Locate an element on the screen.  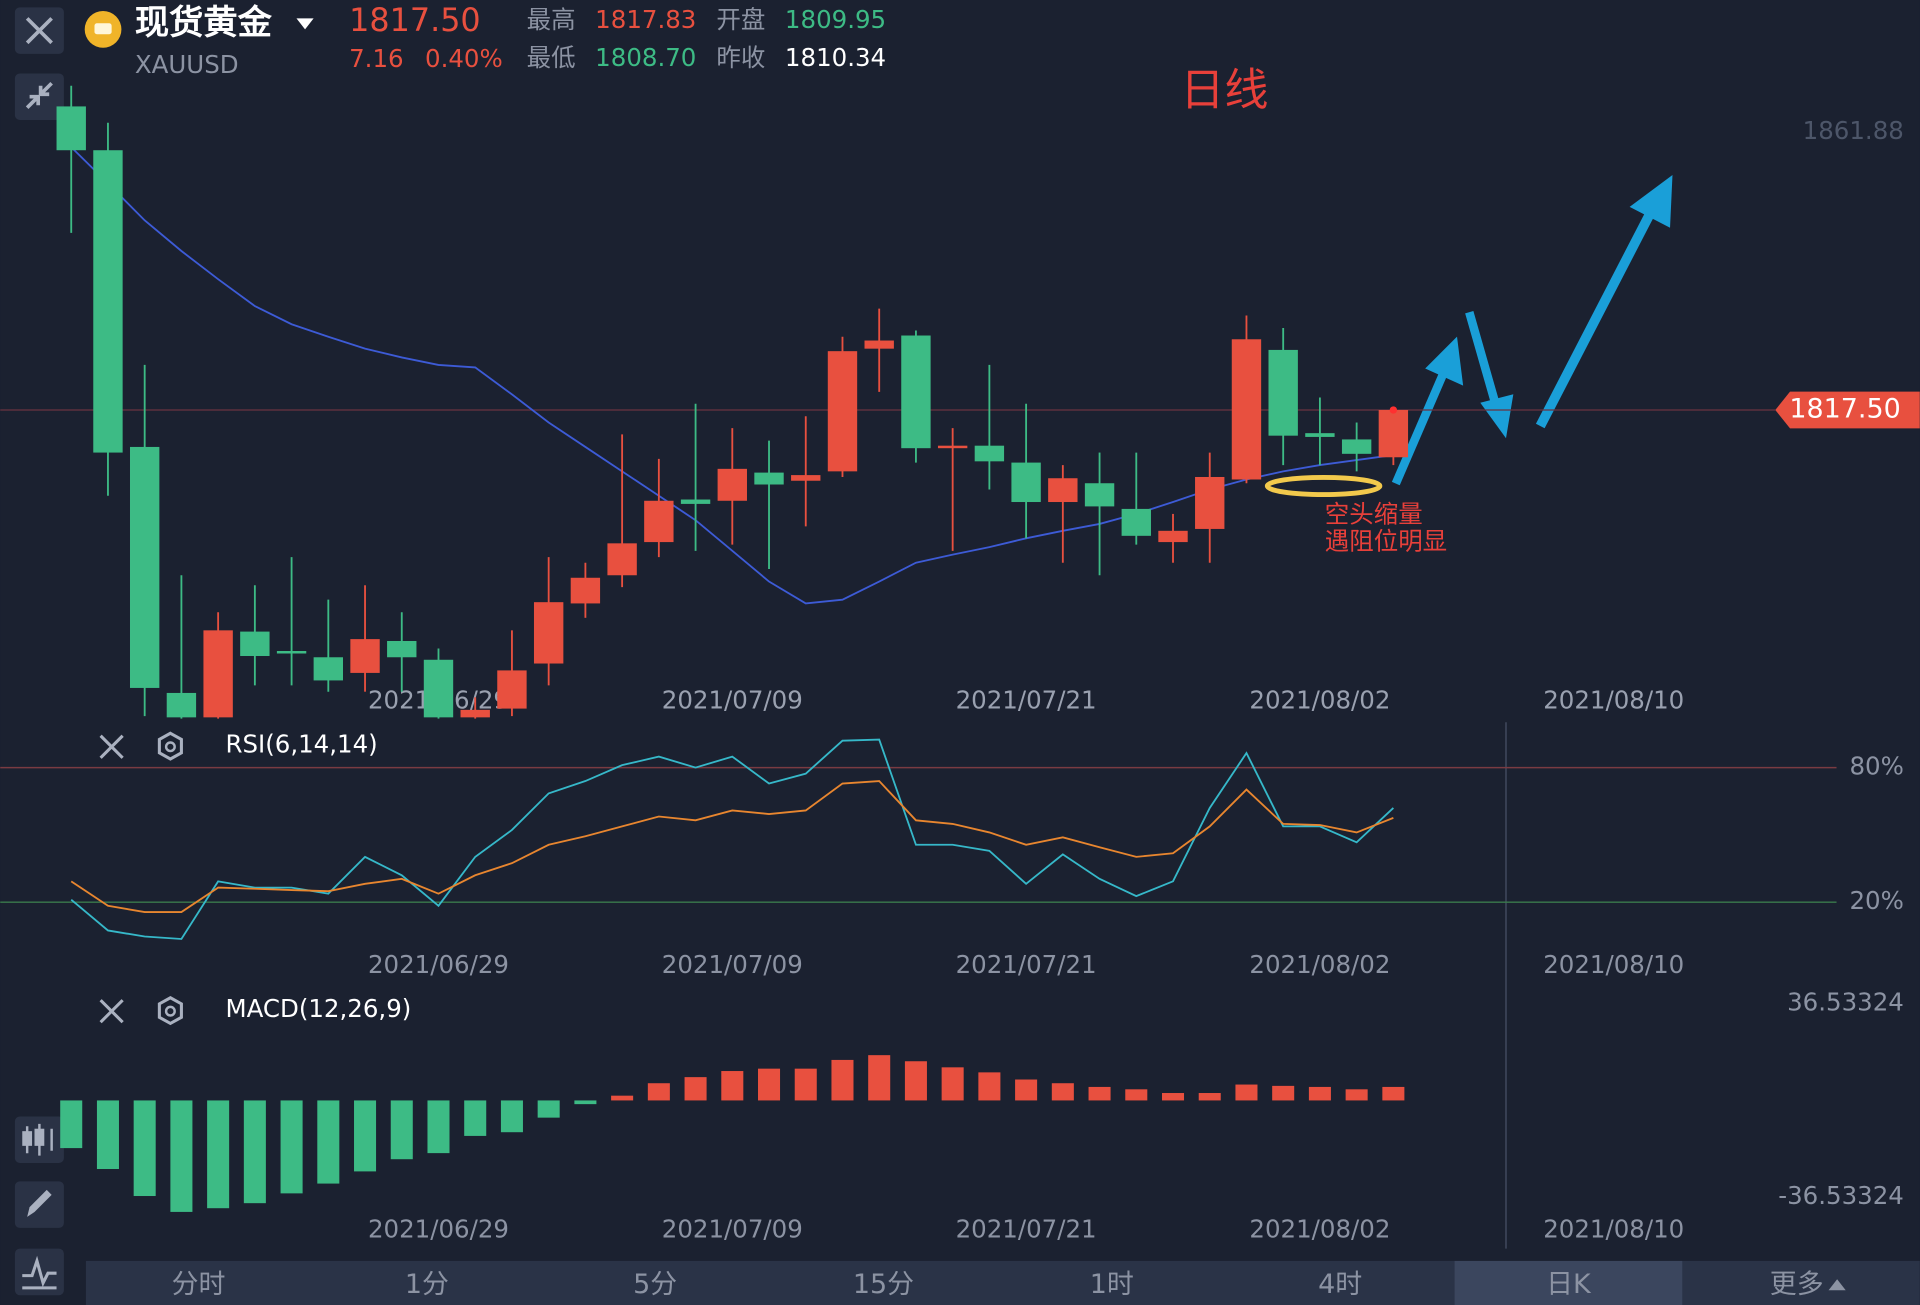
tab-label: 15分 is located at coordinates (883, 1284).